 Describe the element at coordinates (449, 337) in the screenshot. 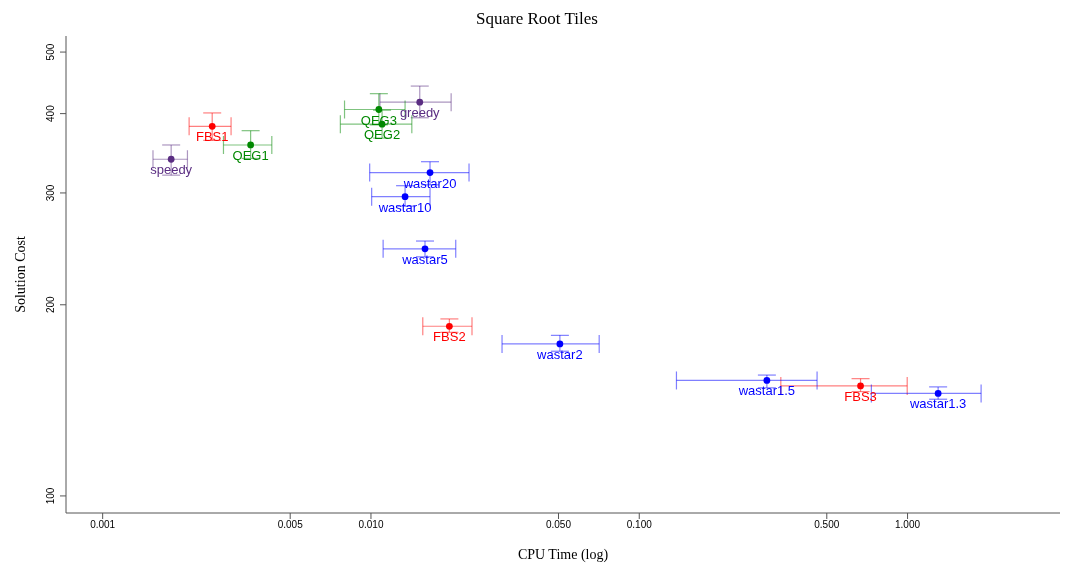

I see `annotation: FBS2` at that location.